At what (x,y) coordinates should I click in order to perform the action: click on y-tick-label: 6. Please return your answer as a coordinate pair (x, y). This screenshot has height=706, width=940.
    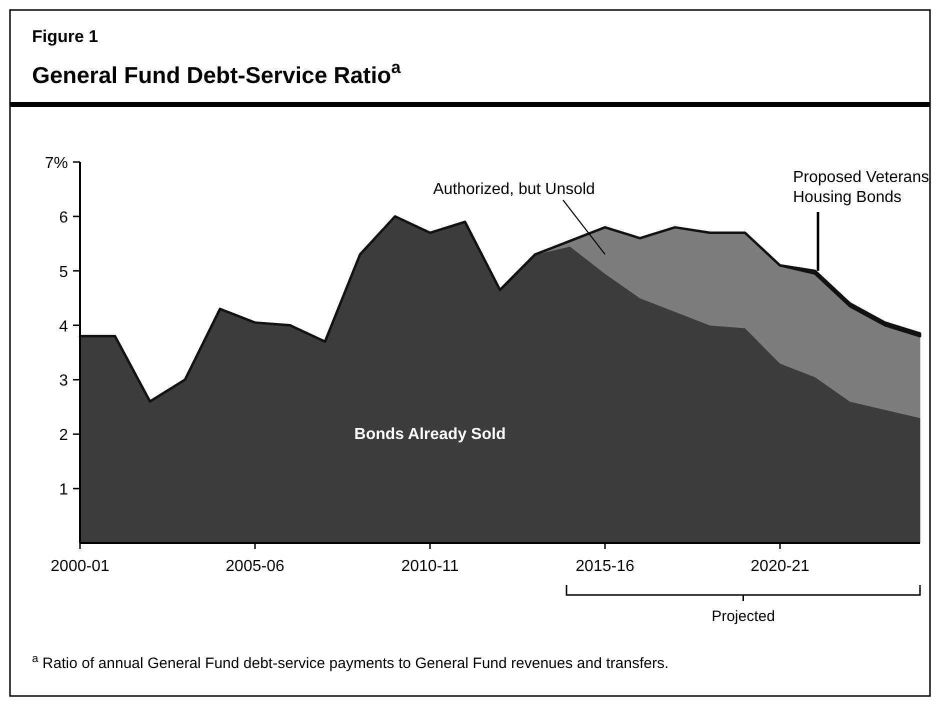
    Looking at the image, I should click on (63, 217).